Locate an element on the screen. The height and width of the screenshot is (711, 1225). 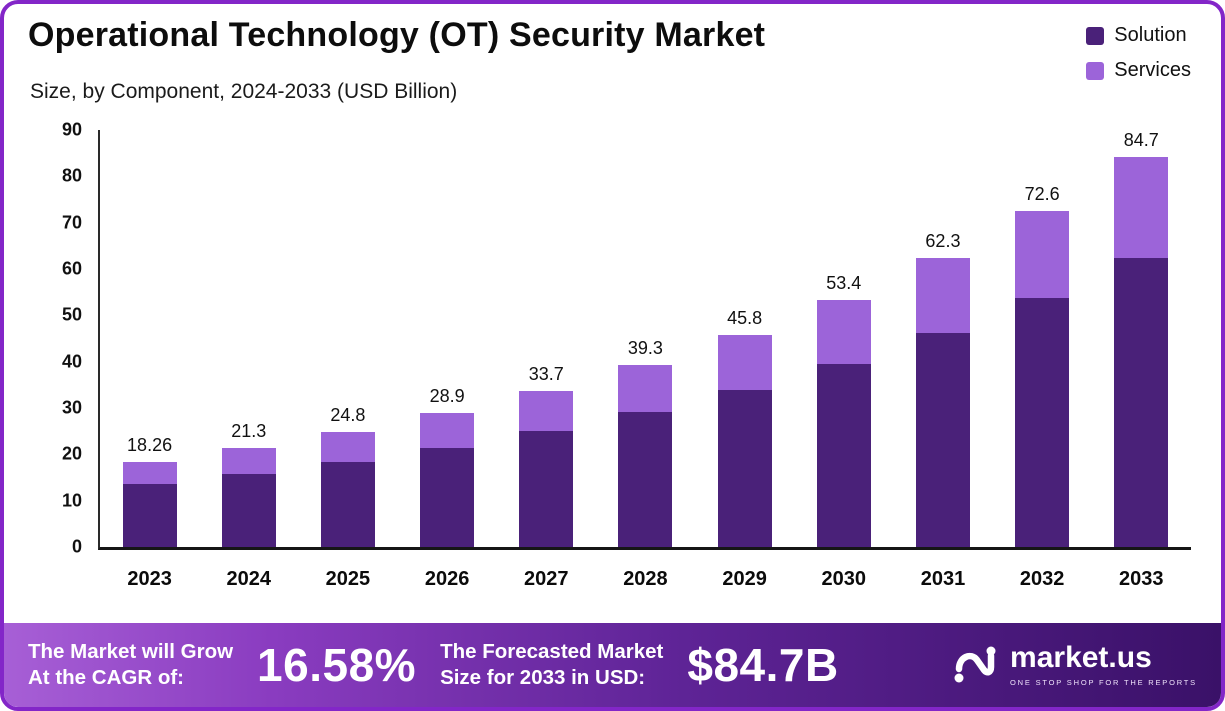
bar-segment-solution-2028 is located at coordinates (645, 479).